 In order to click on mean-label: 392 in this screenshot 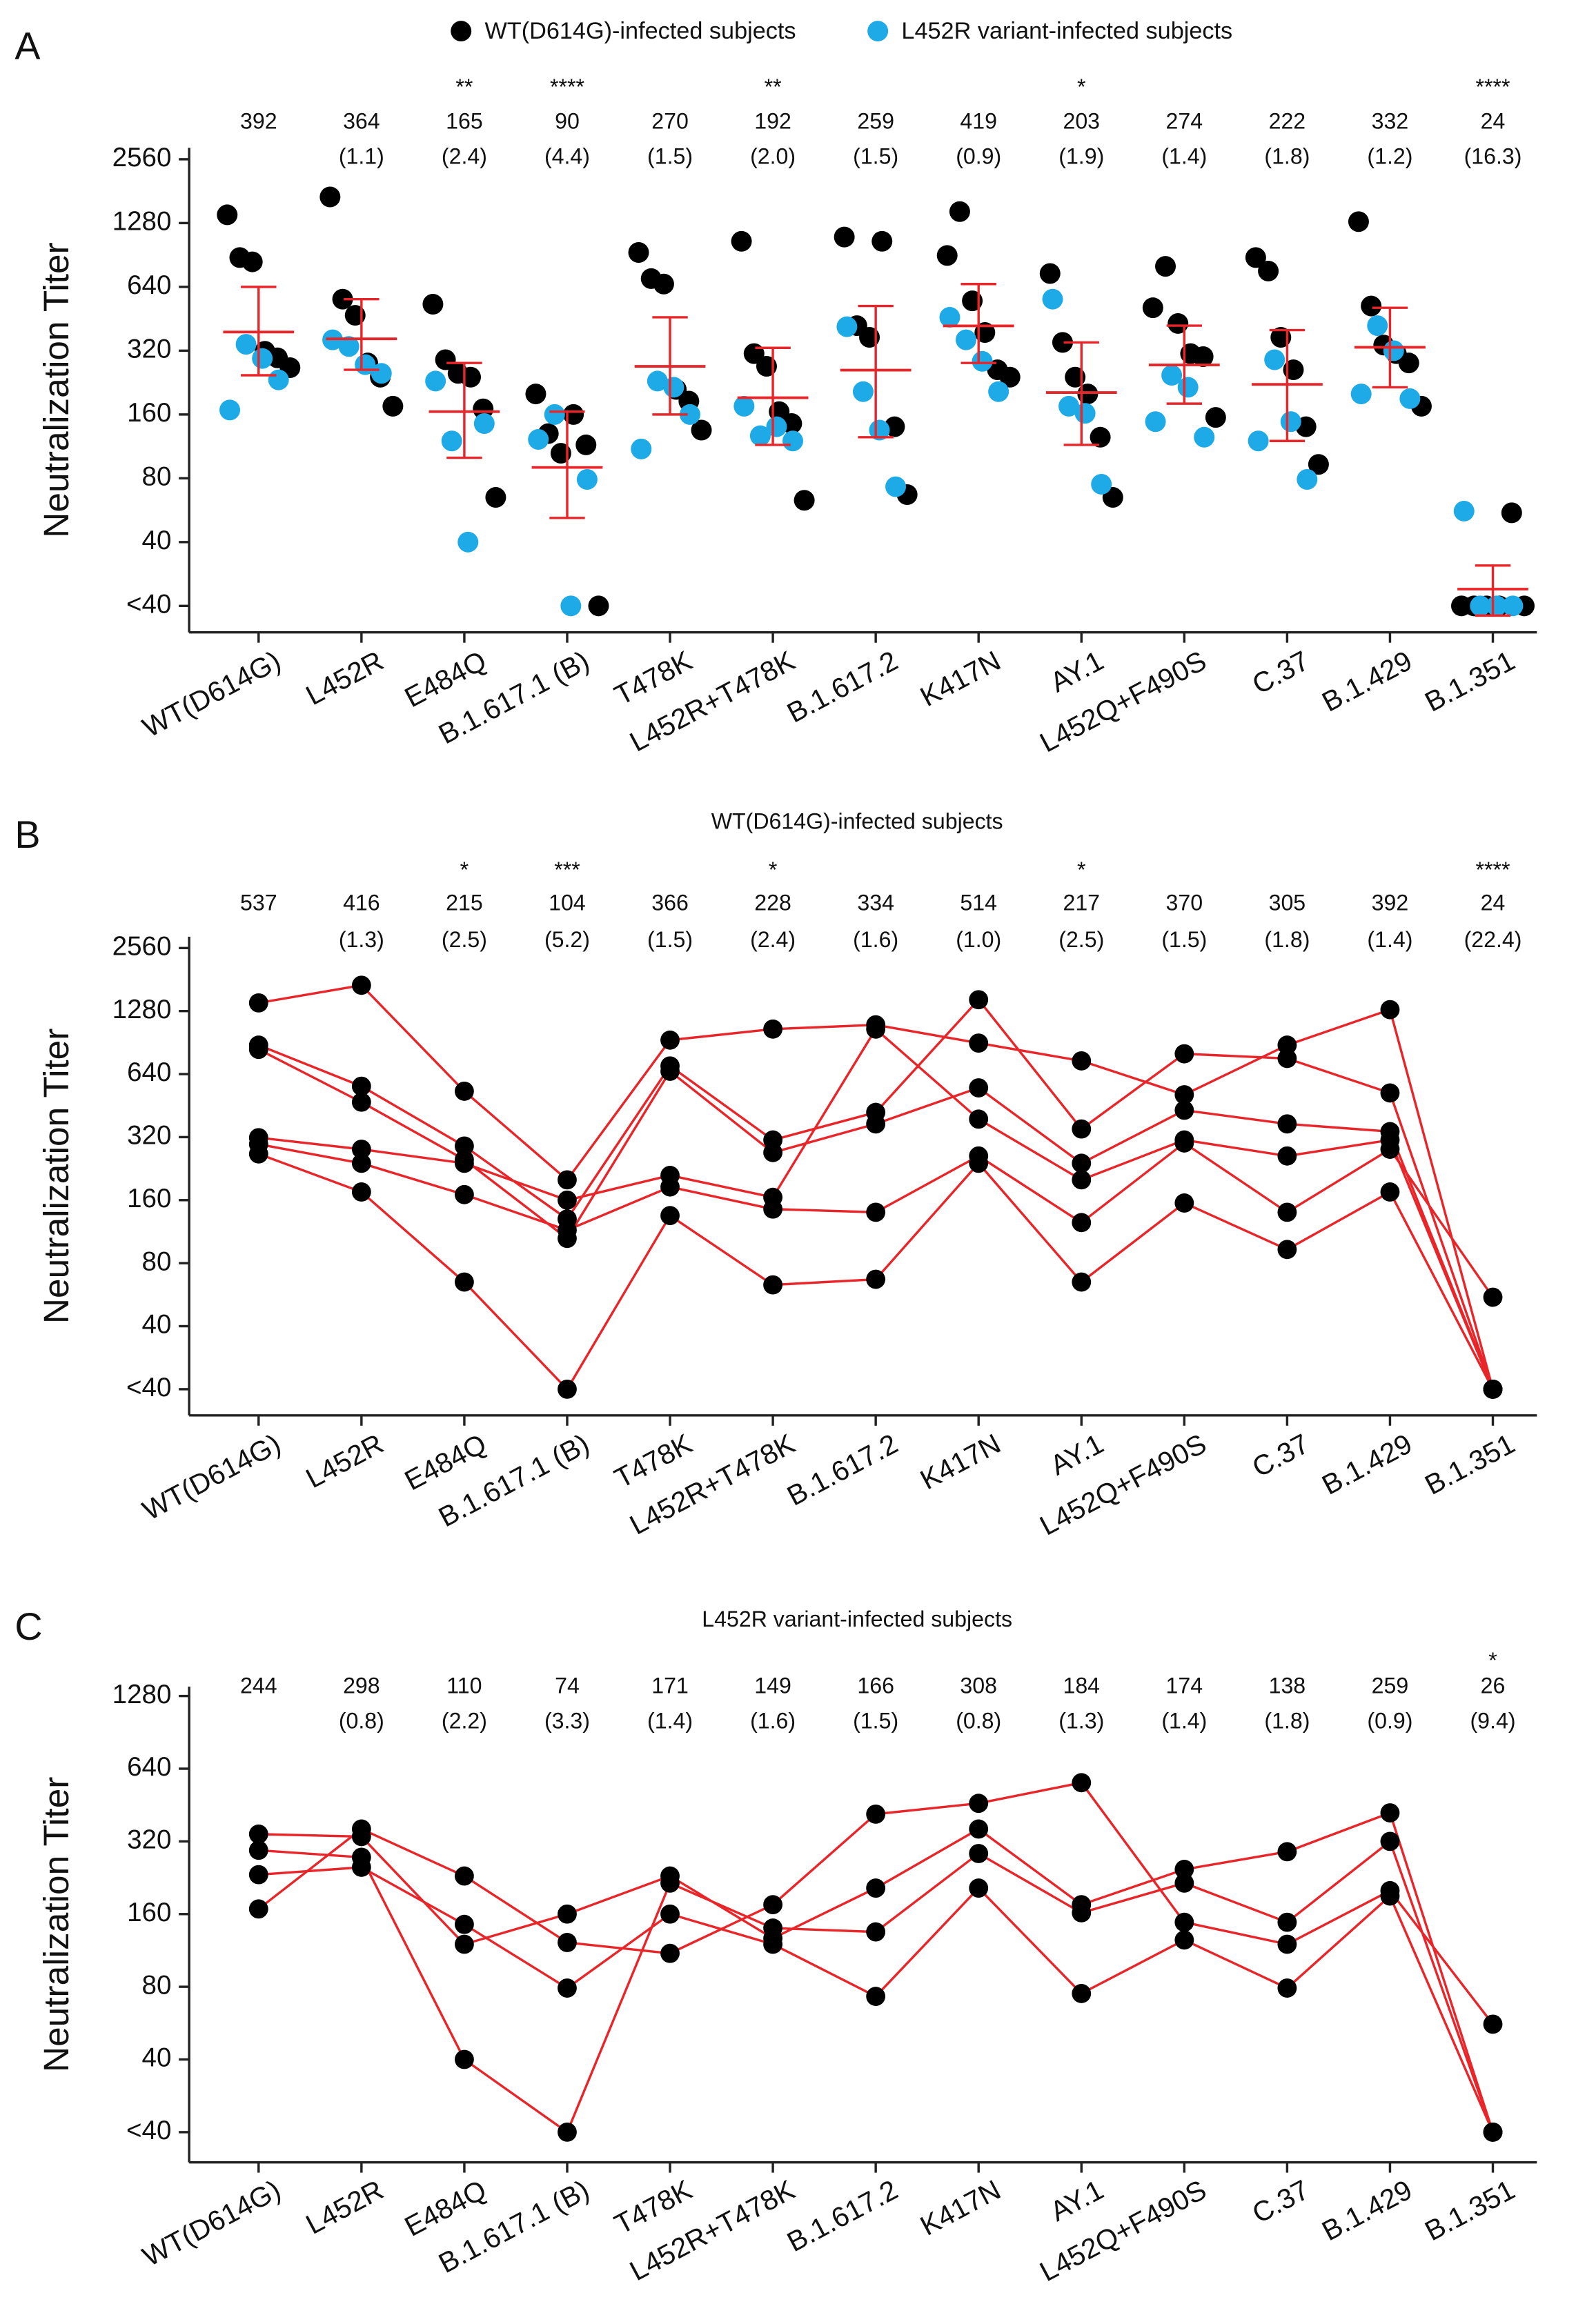, I will do `click(1390, 903)`.